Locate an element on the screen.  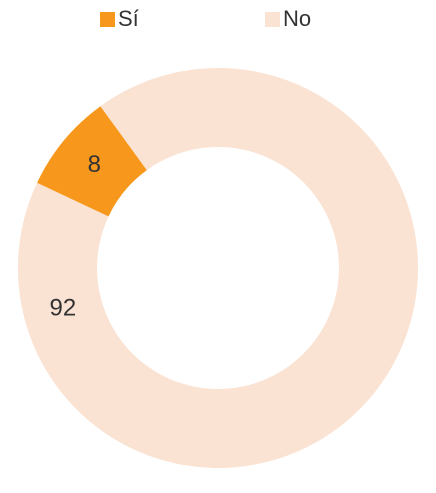
data-label: 8 is located at coordinates (94, 164).